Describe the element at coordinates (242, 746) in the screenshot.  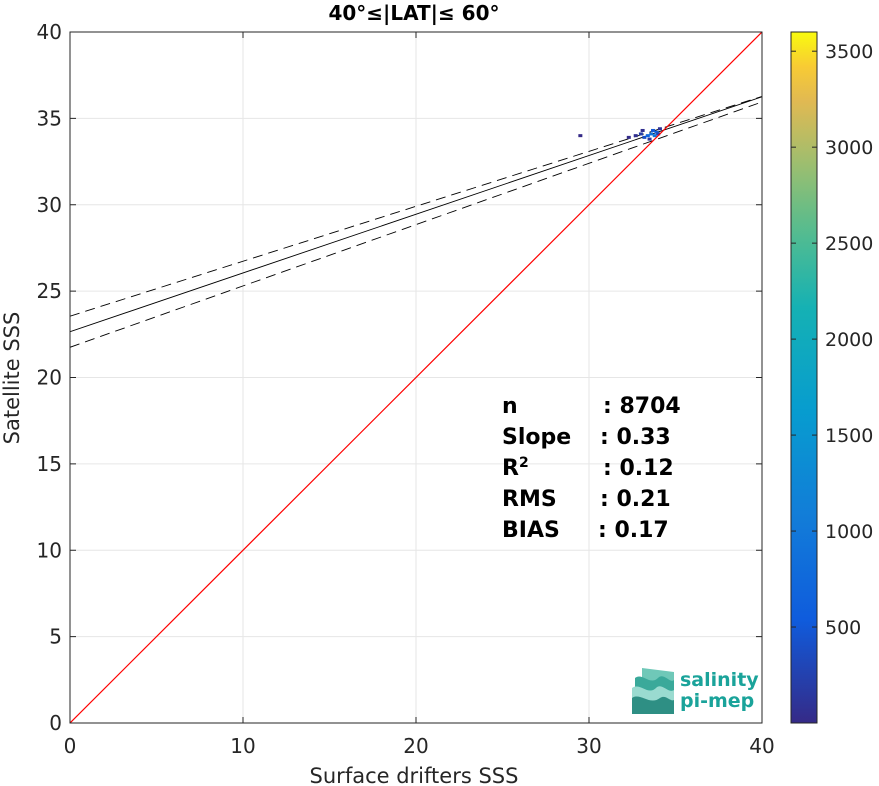
I see `x-tick-label: 10` at that location.